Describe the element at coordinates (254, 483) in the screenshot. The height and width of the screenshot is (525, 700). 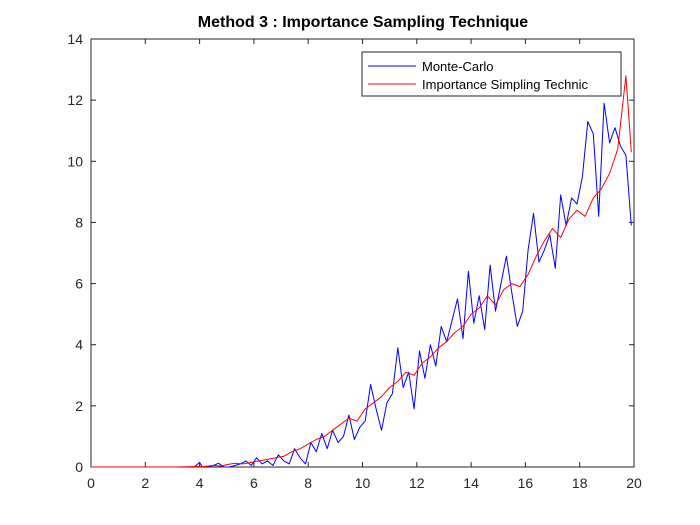
I see `x-tick-label: 6` at that location.